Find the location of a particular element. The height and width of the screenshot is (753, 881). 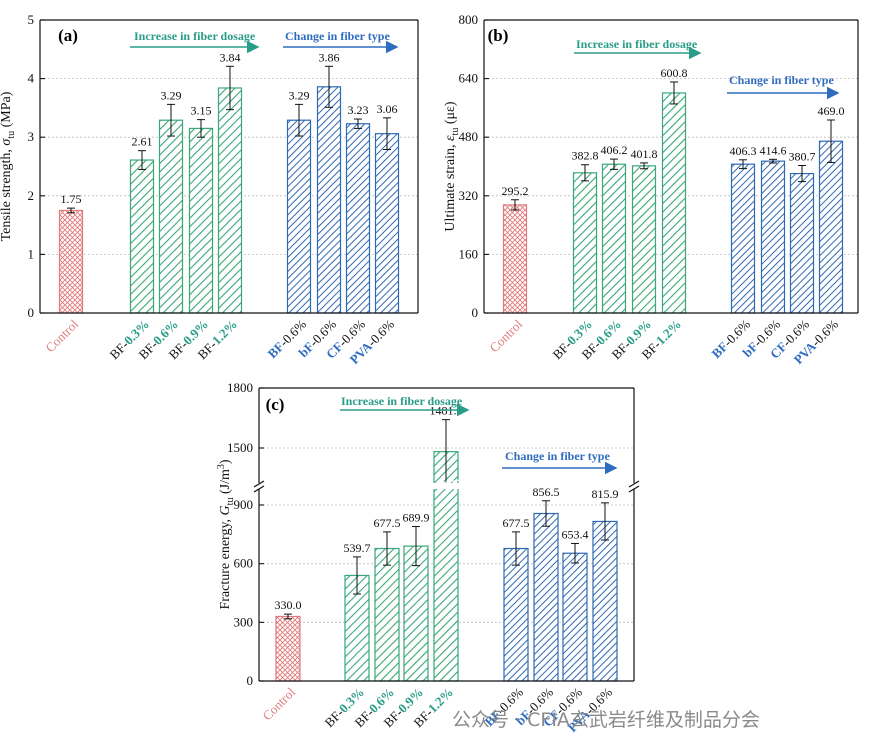

data-label: 414.6 is located at coordinates (773, 150).